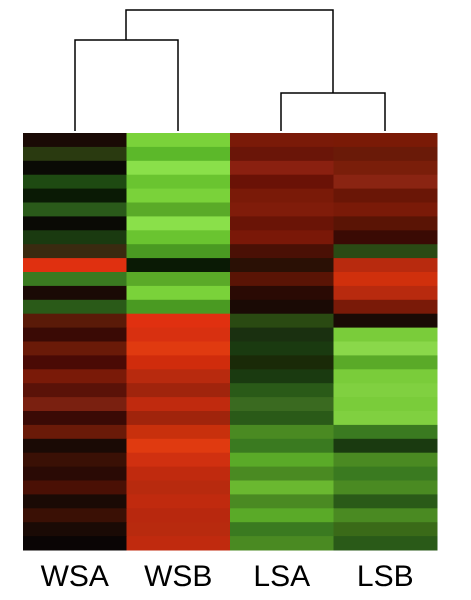  Describe the element at coordinates (75, 576) in the screenshot. I see `column-label: WSA` at that location.